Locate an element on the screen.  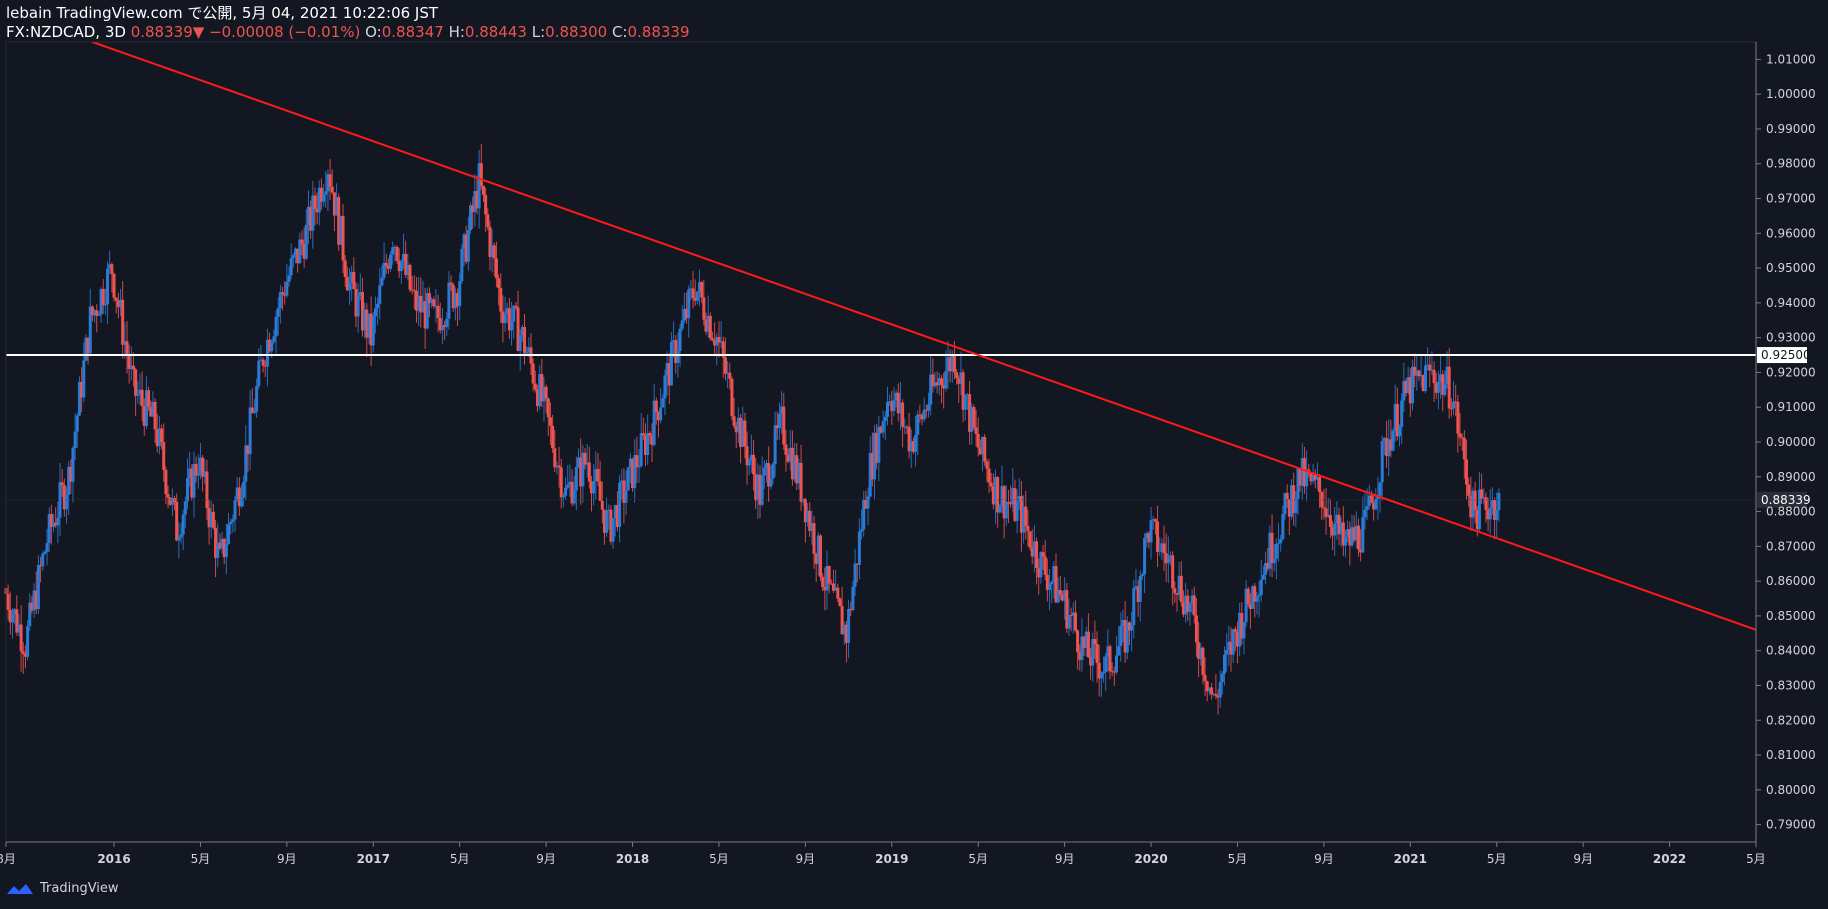
last-price-label: 0.88339 is located at coordinates (1786, 500).